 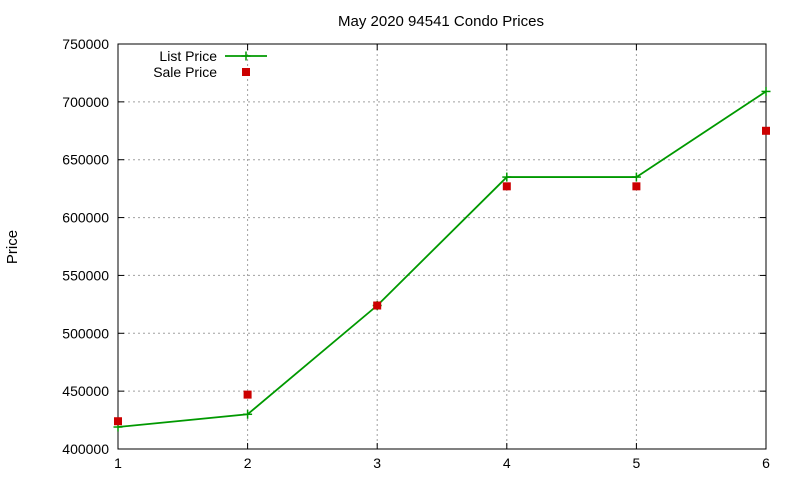 I want to click on legend-label: List Price, so click(x=188, y=56).